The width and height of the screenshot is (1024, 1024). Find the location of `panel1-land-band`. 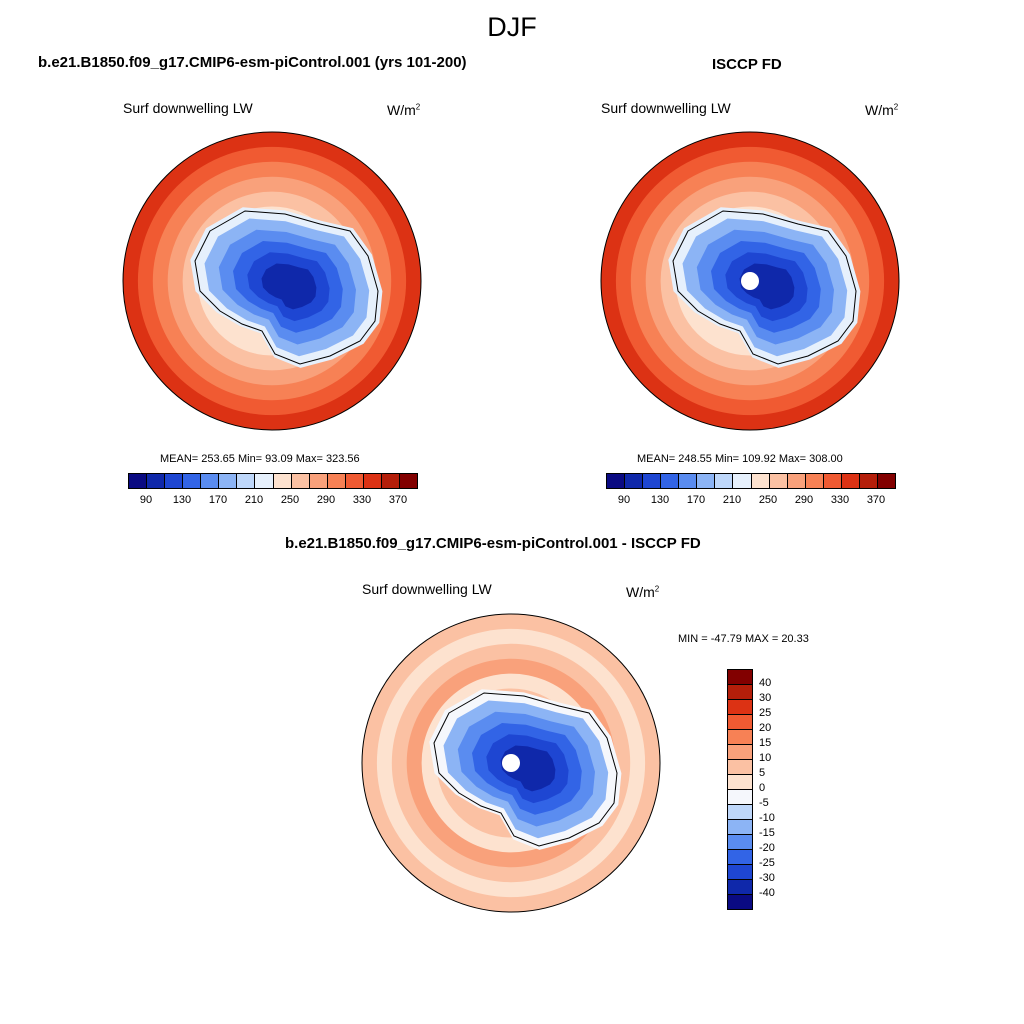

panel1-land-band is located at coordinates (289, 286).